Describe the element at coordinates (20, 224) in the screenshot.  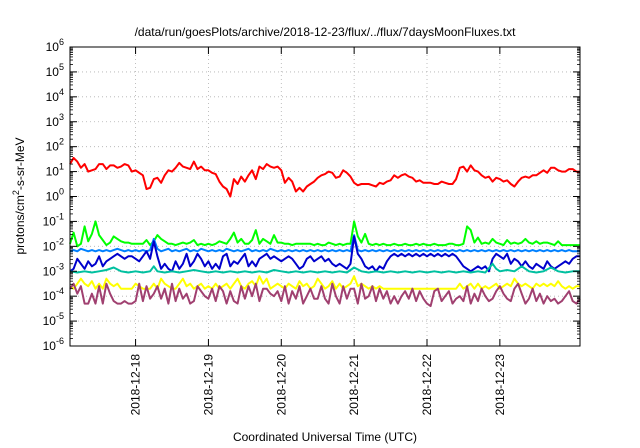
I see `y-axis-label-main: protons/cm` at that location.